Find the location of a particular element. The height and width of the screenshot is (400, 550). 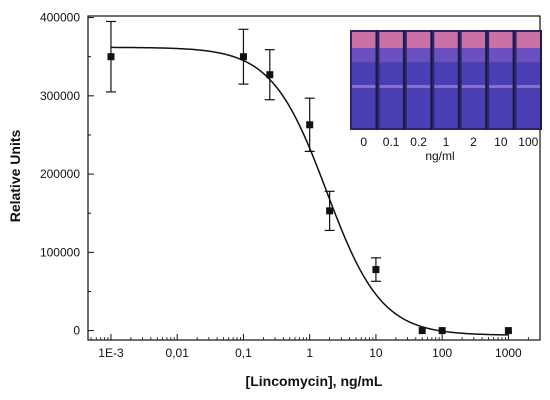

x-tick-label: 1E-3 is located at coordinates (111, 353).